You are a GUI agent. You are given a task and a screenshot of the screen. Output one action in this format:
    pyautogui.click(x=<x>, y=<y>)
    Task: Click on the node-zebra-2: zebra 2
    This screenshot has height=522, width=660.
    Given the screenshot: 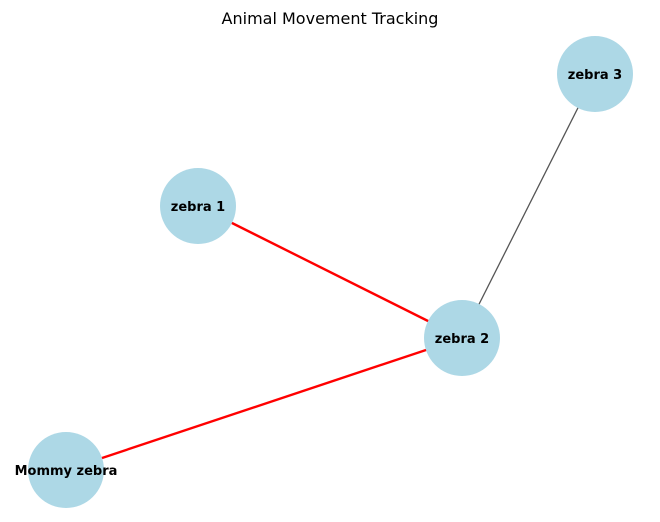 What is the action you would take?
    pyautogui.click(x=462, y=338)
    